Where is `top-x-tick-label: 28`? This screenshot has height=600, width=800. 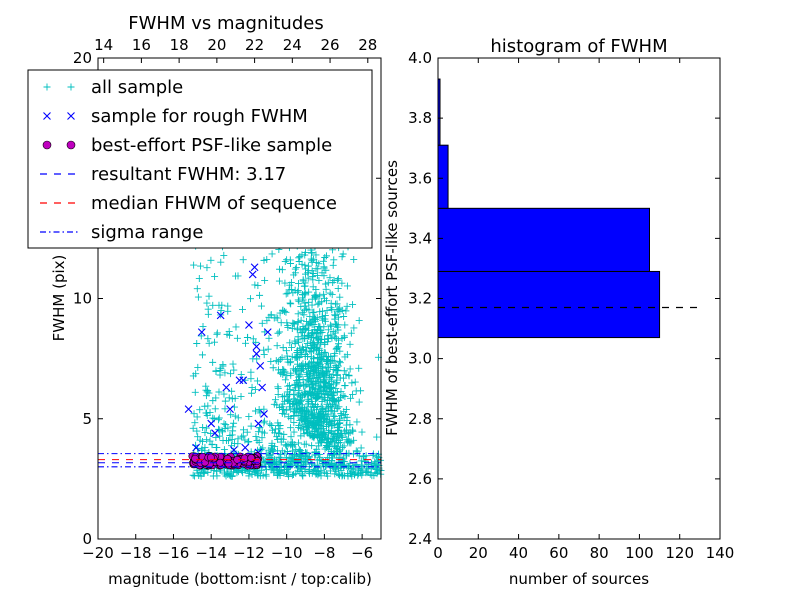 top-x-tick-label: 28 is located at coordinates (367, 45).